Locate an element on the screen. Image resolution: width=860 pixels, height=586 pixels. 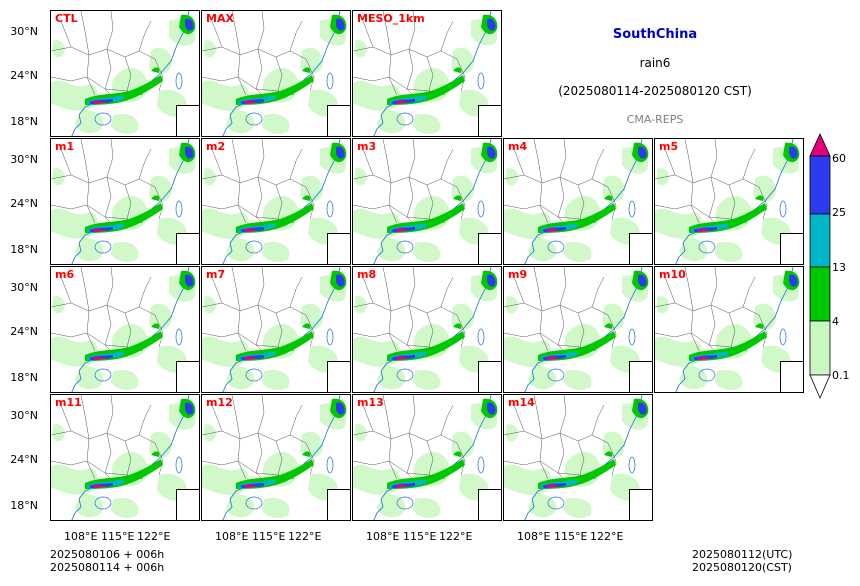
map-panel-m10: m10 is located at coordinates (729, 329).